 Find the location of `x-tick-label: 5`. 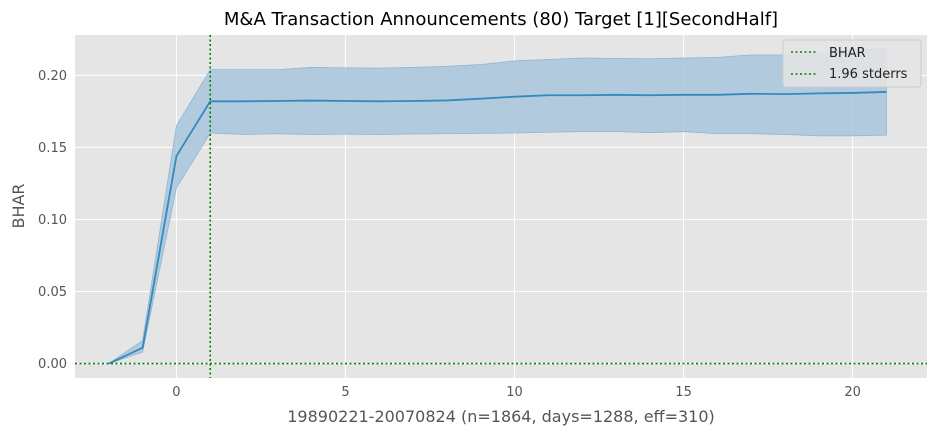

x-tick-label: 5 is located at coordinates (345, 392).